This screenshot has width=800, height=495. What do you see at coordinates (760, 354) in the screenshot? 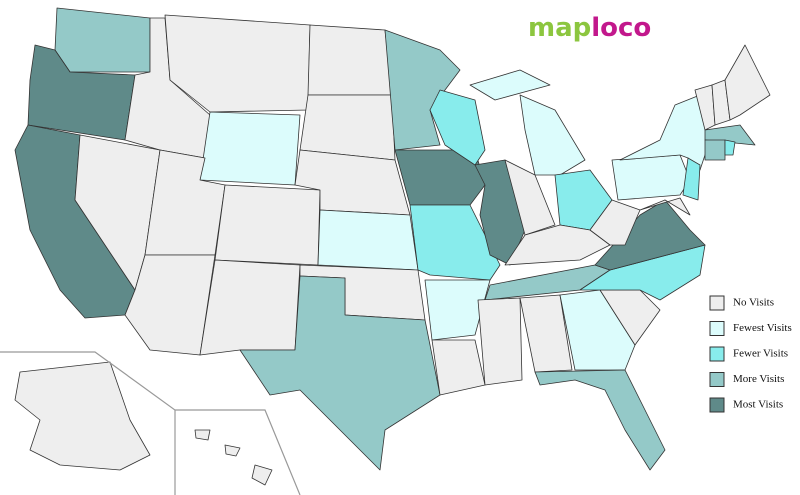
I see `legend-label: Fewer Visits` at bounding box center [760, 354].